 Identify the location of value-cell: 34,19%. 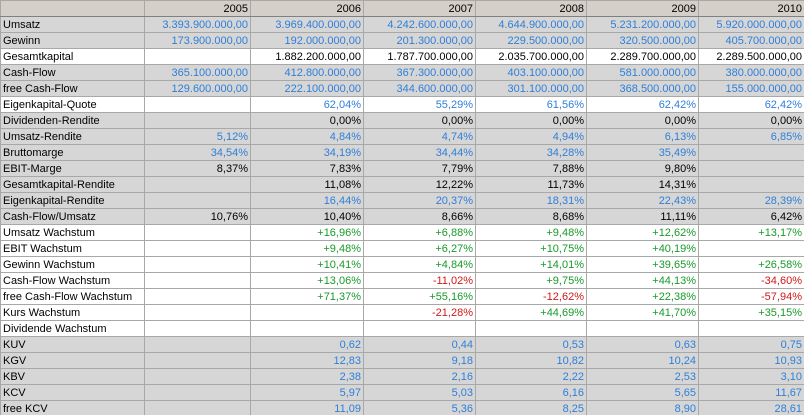
(307, 152).